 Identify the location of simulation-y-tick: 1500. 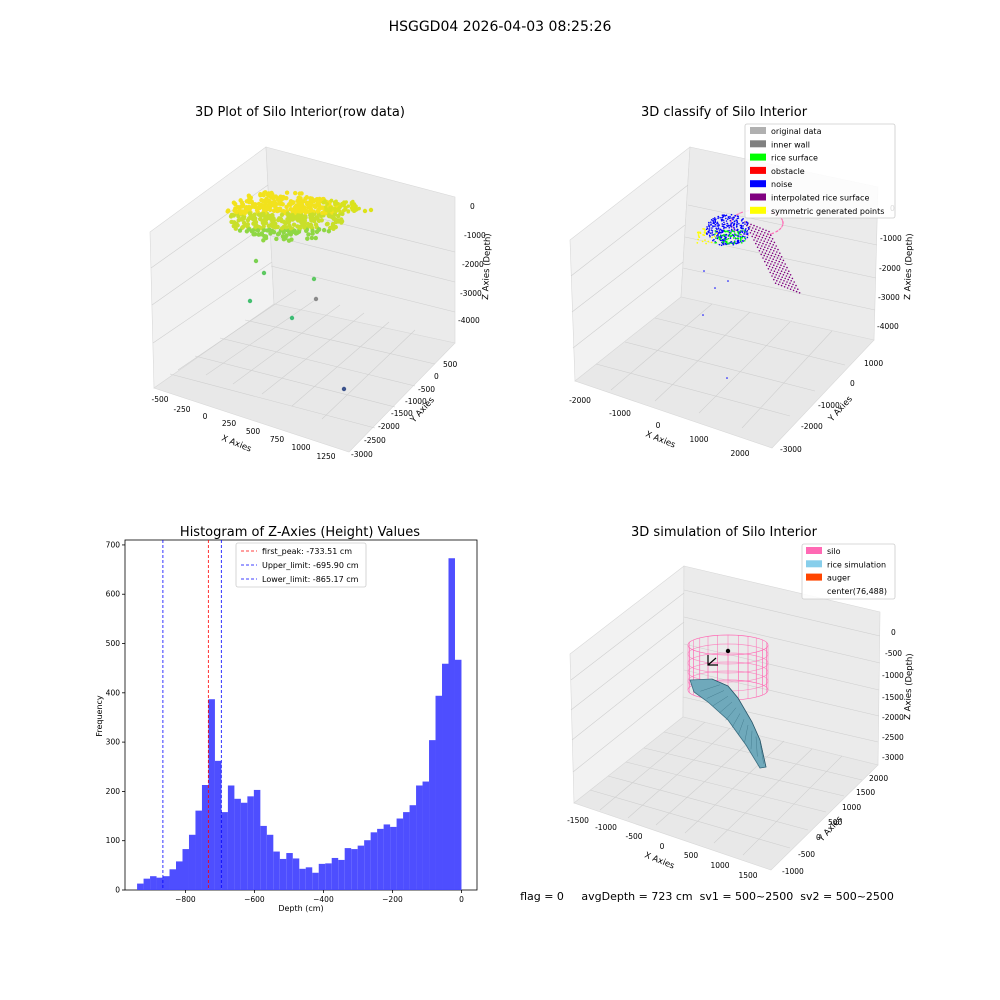
(865, 792).